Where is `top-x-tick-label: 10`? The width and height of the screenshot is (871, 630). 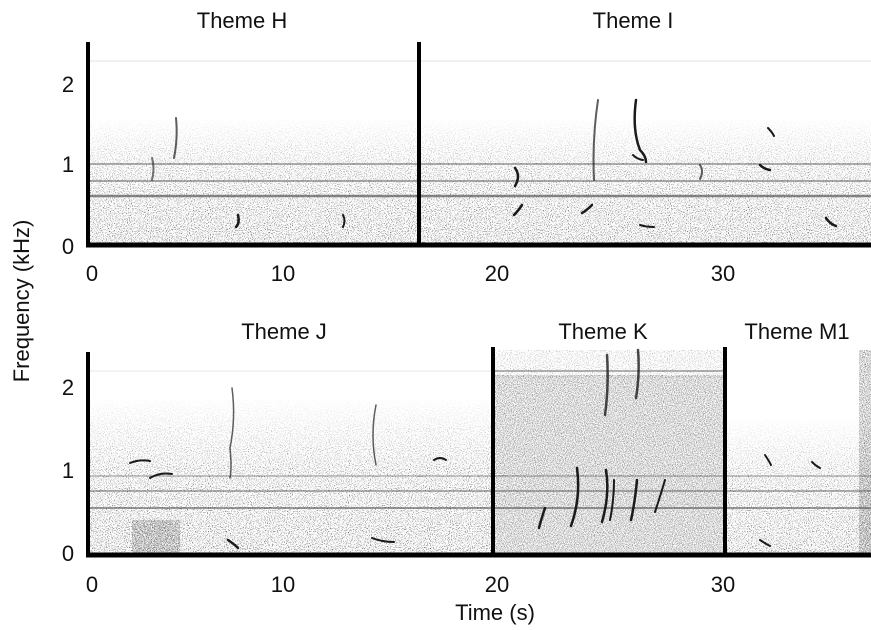 top-x-tick-label: 10 is located at coordinates (283, 273).